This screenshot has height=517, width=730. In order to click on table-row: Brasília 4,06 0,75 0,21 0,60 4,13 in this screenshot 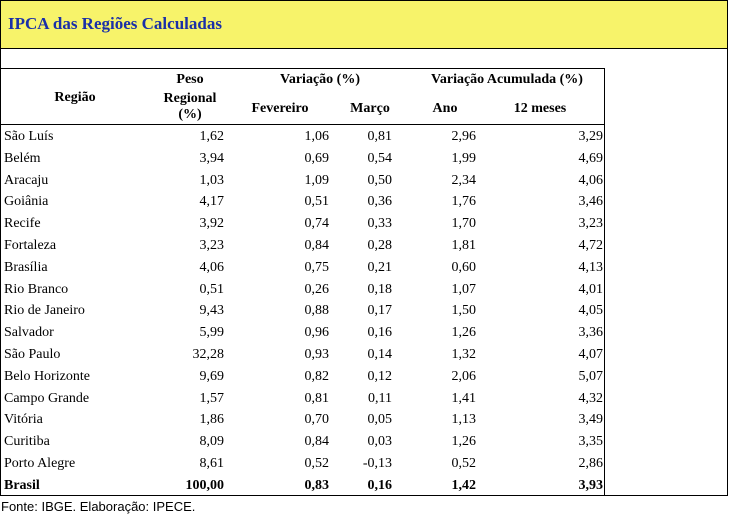, I will do `click(302, 268)`.